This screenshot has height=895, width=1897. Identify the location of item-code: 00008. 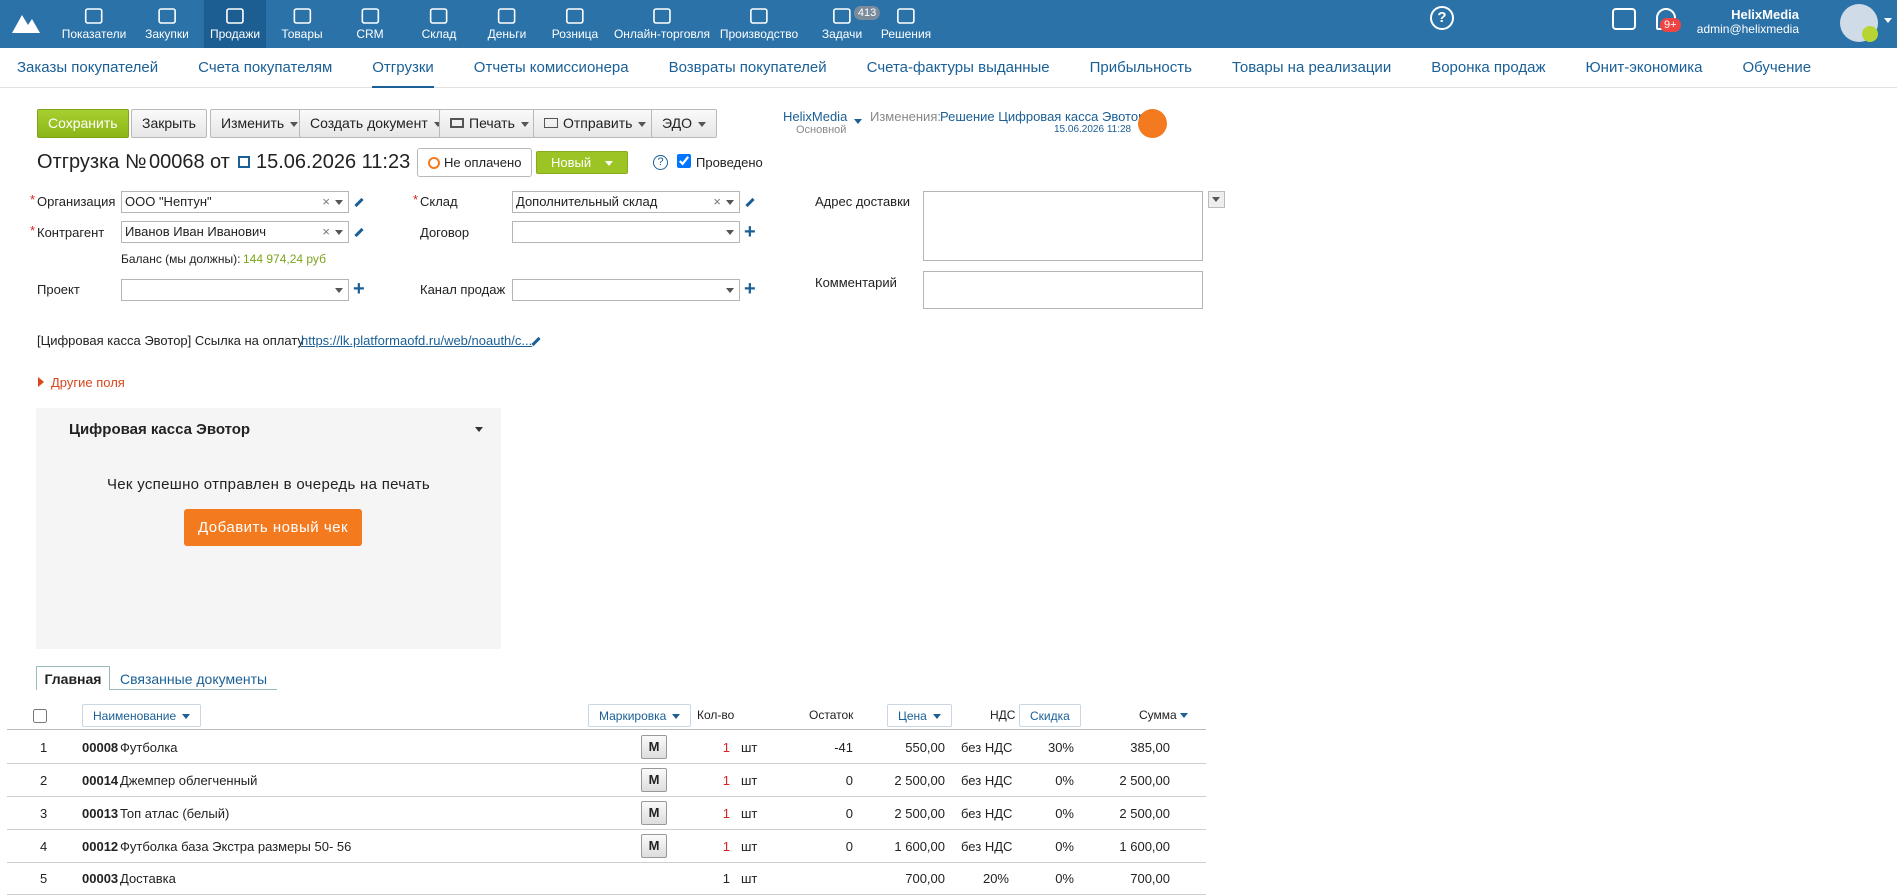
(100, 747).